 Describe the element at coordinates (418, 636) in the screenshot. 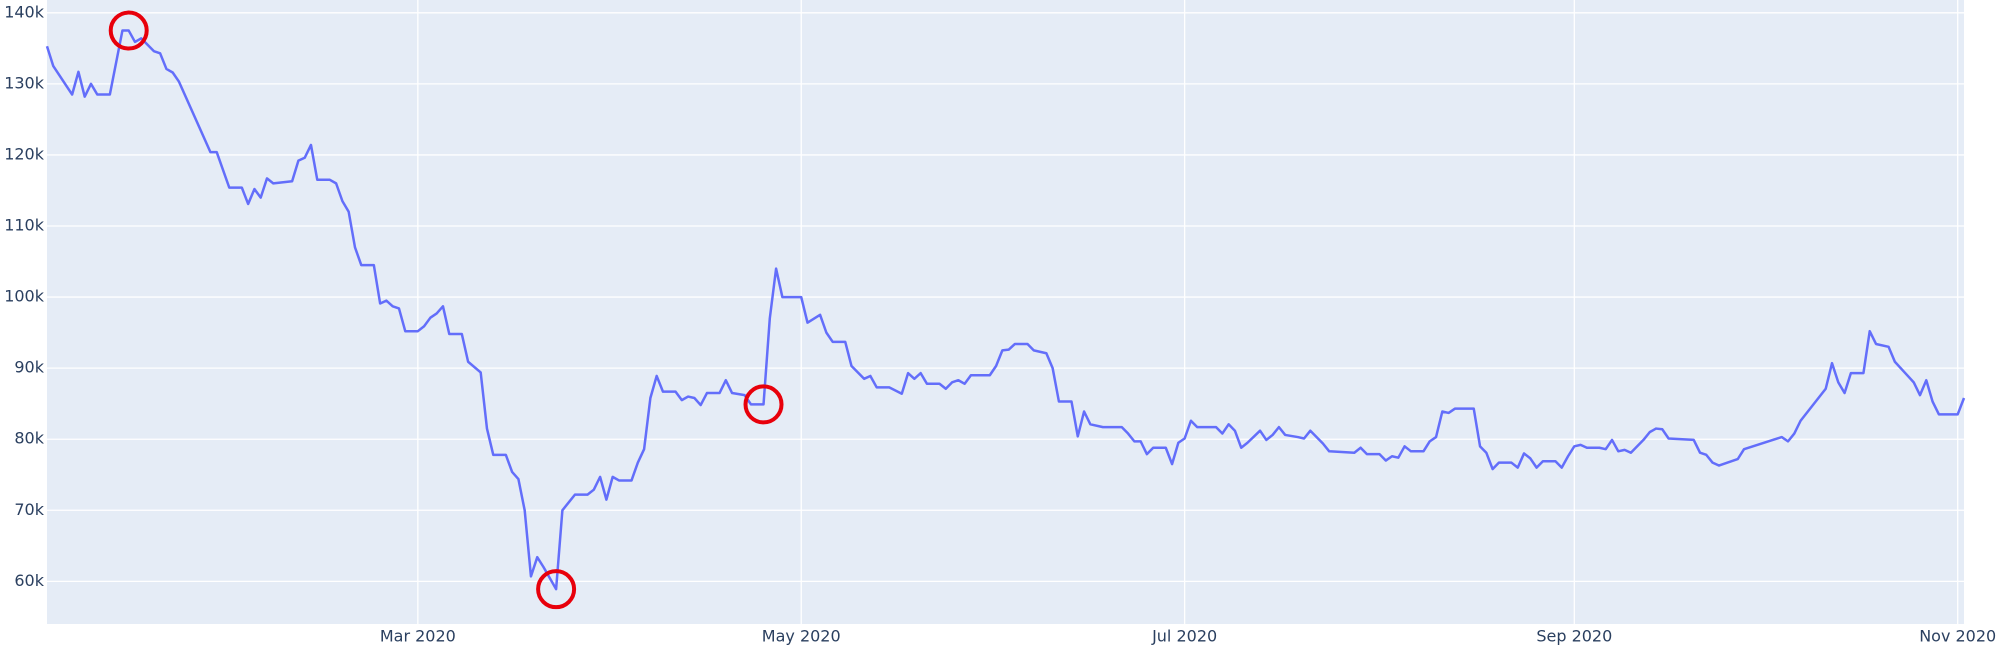

I see `x-tick-label: Mar 2020` at that location.